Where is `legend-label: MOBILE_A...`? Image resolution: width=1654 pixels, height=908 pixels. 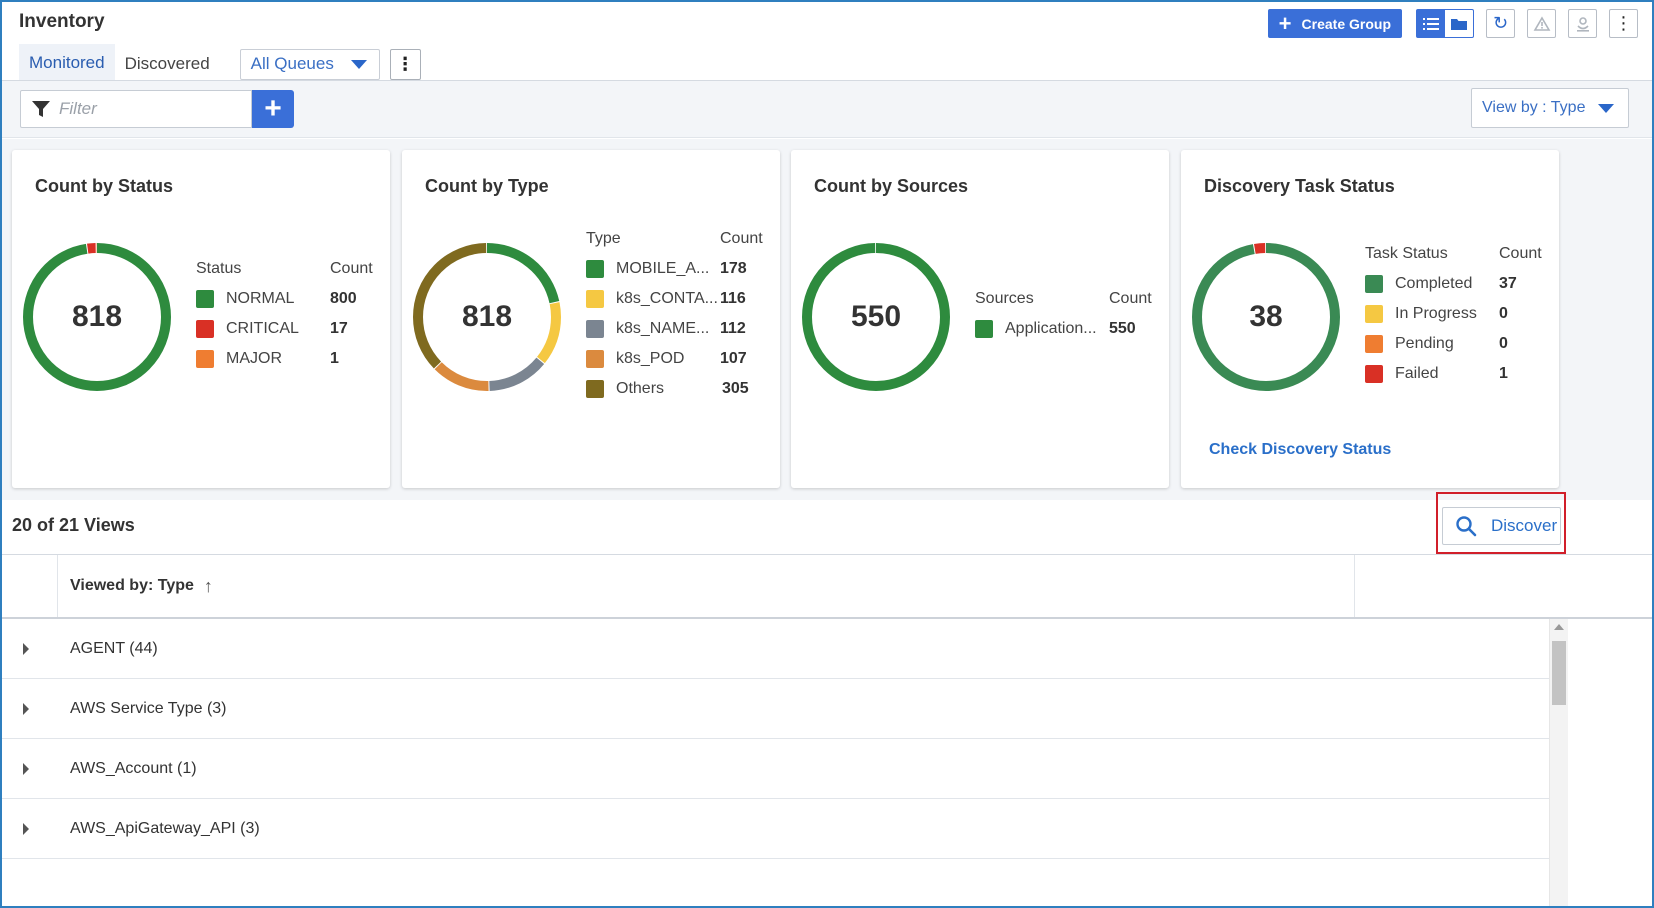
legend-label: MOBILE_A... is located at coordinates (663, 268).